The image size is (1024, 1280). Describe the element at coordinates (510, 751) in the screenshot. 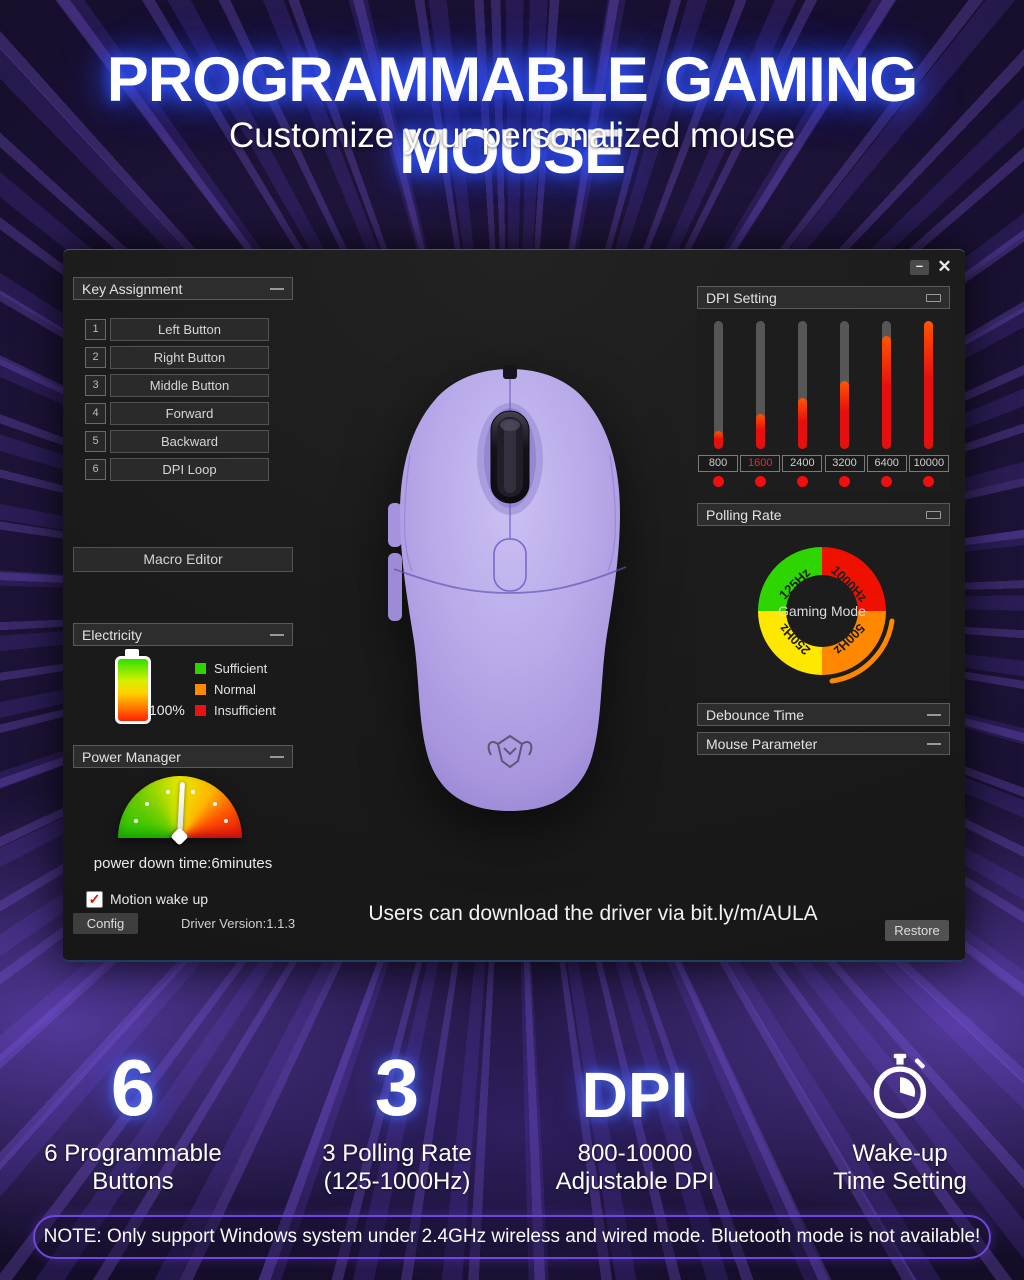

I see `aula-logo-icon` at that location.